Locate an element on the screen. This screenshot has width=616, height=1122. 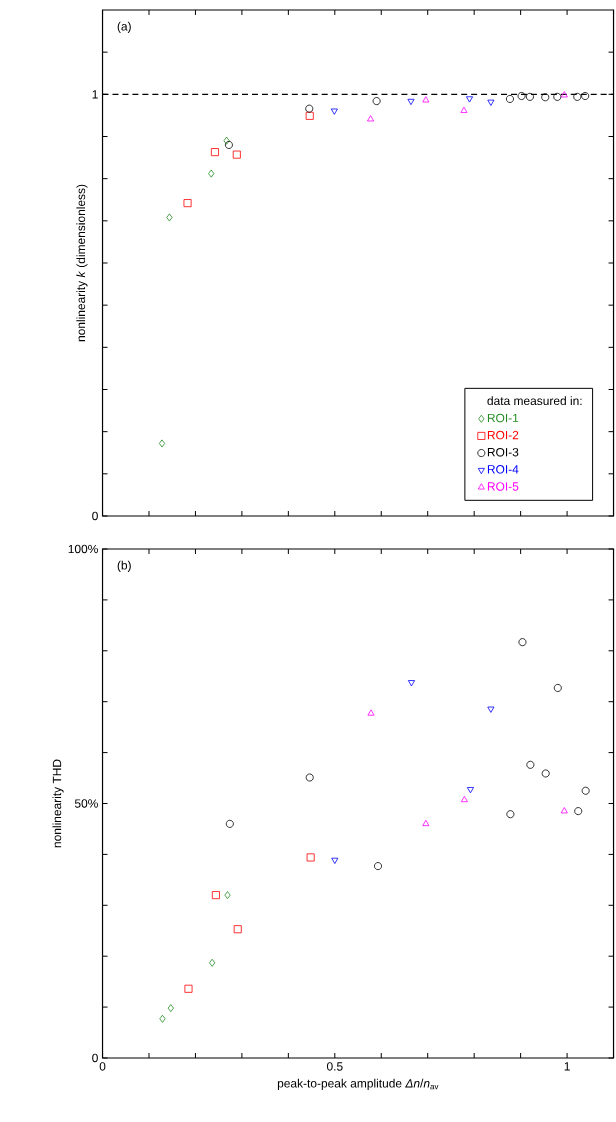
y-tick-label: 1 is located at coordinates (95, 94).